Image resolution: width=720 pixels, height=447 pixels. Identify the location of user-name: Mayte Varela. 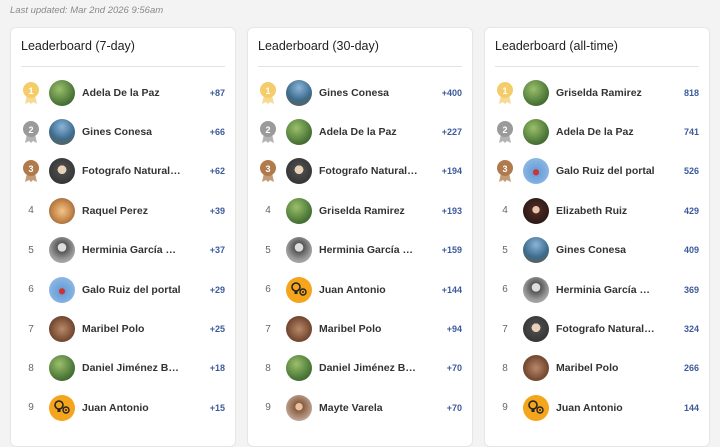
(351, 407).